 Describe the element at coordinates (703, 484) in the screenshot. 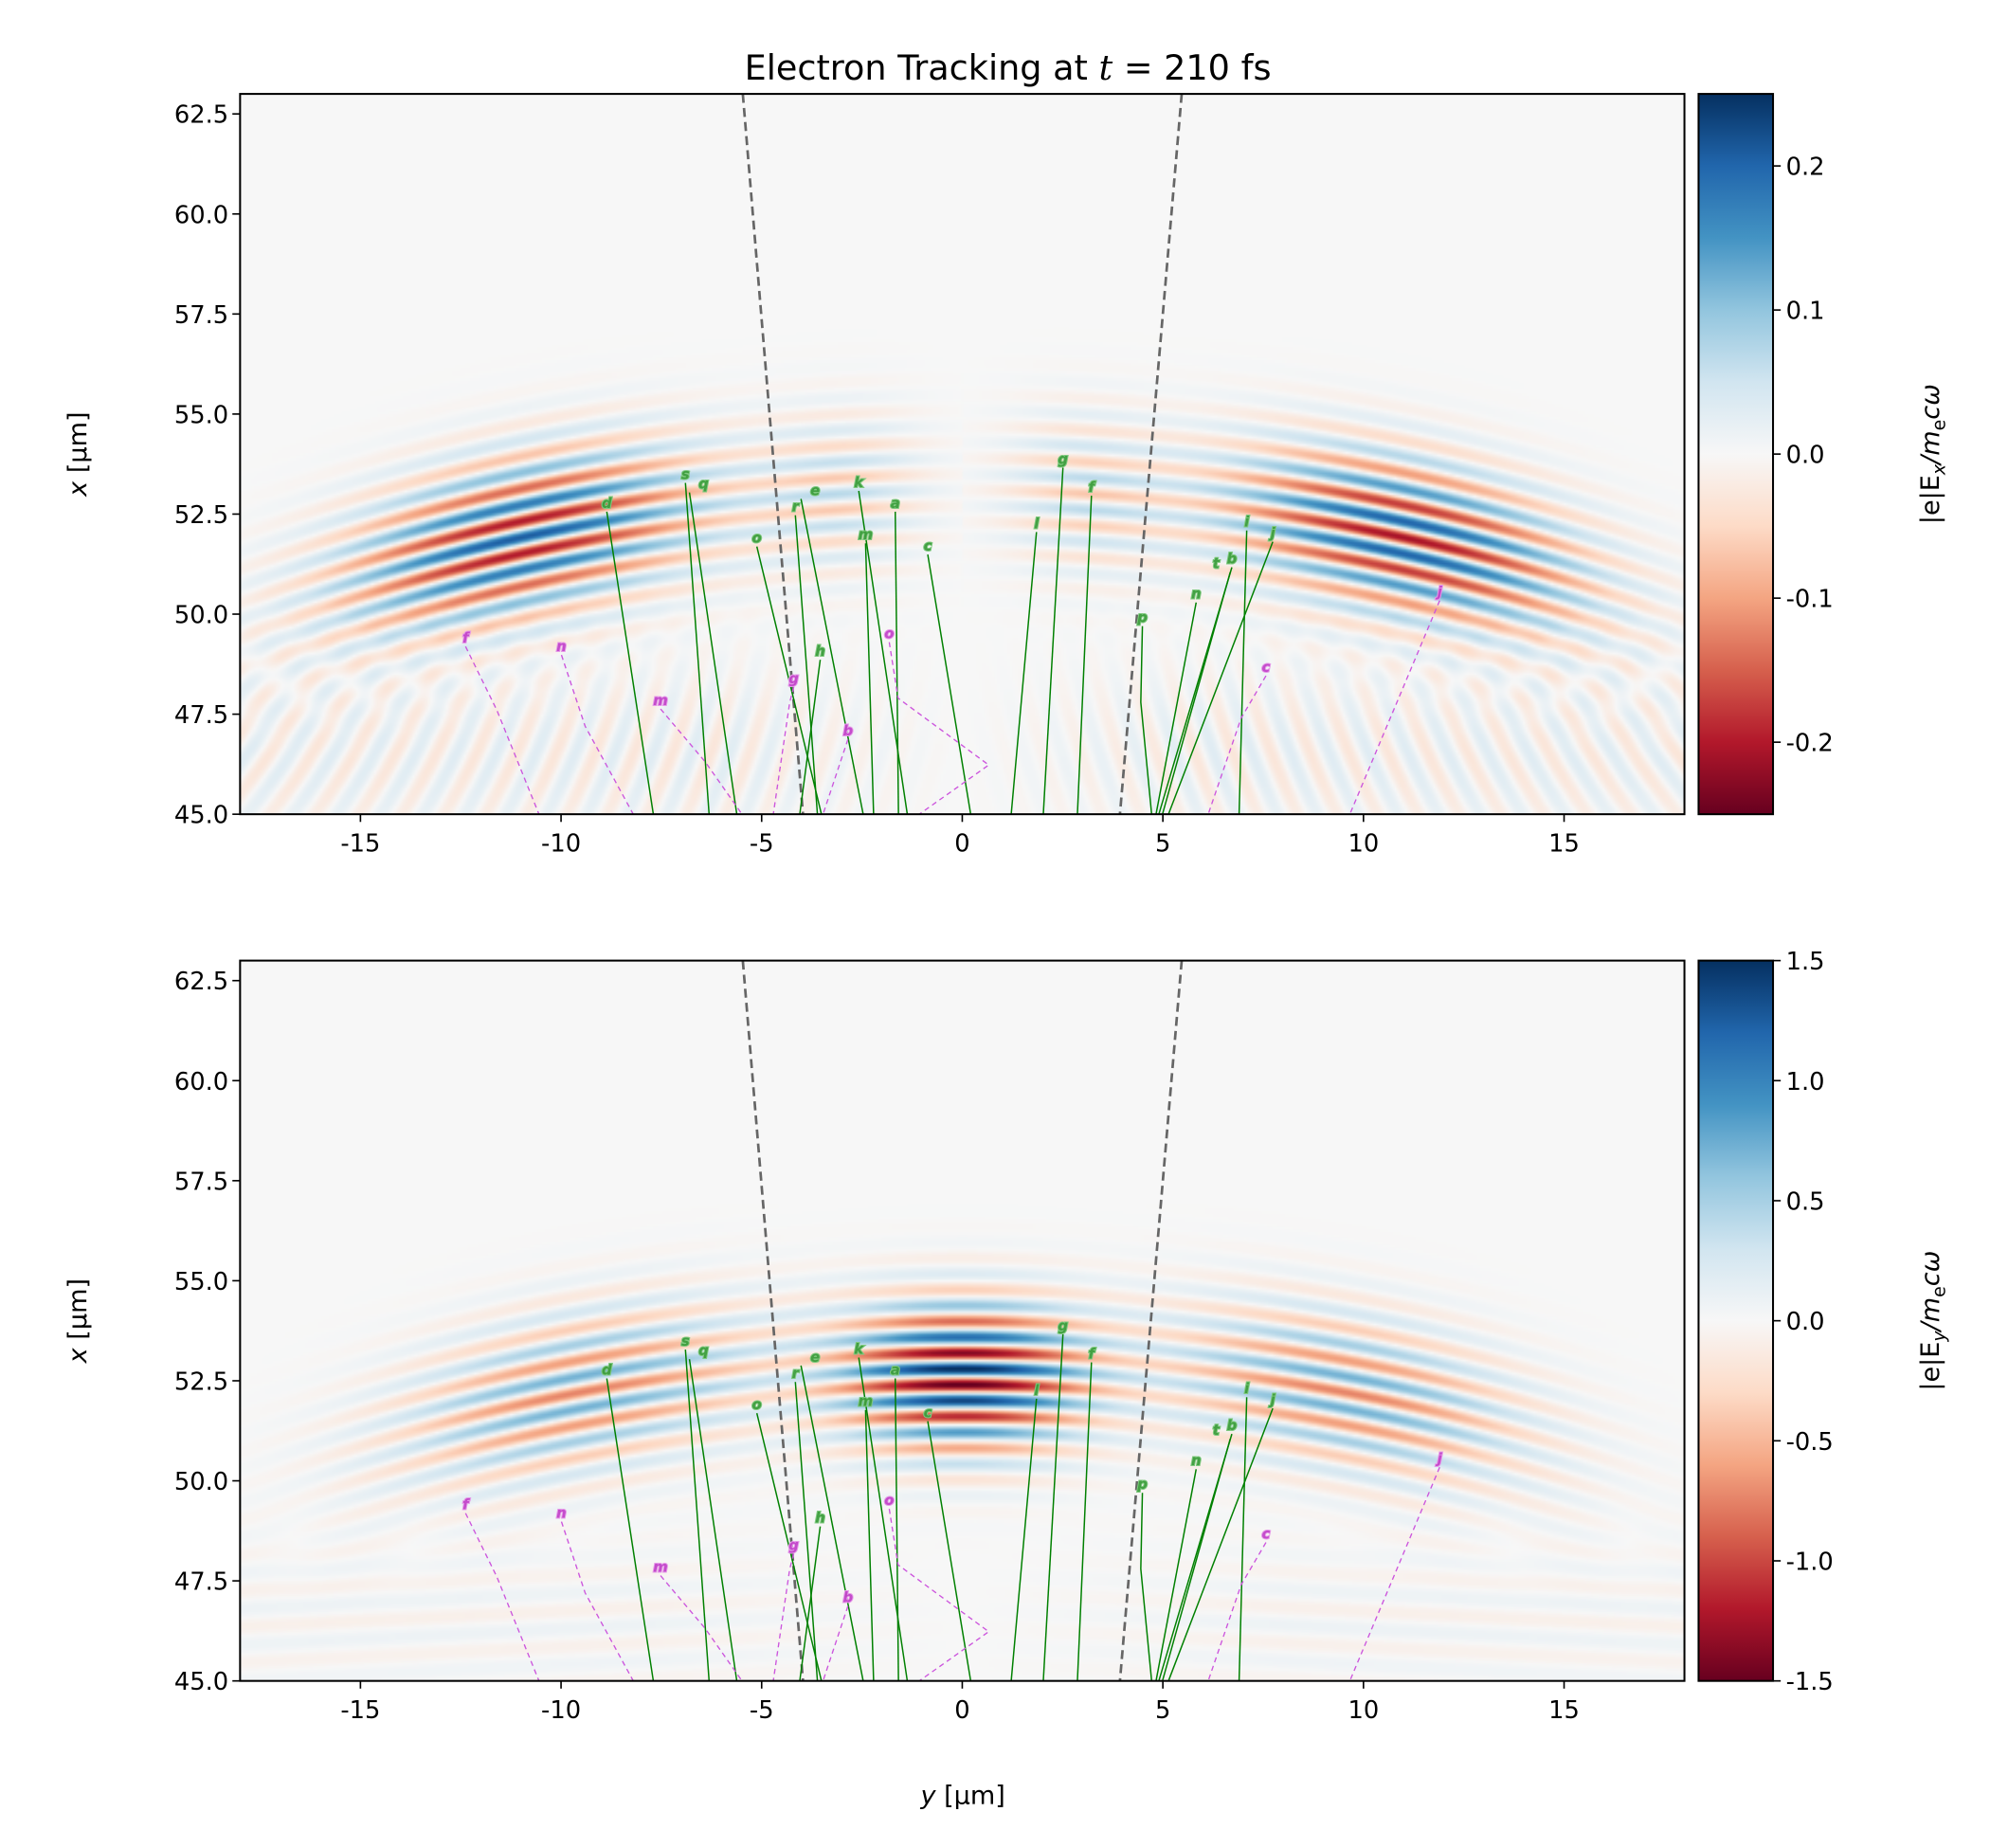

I see `track-label: q` at that location.